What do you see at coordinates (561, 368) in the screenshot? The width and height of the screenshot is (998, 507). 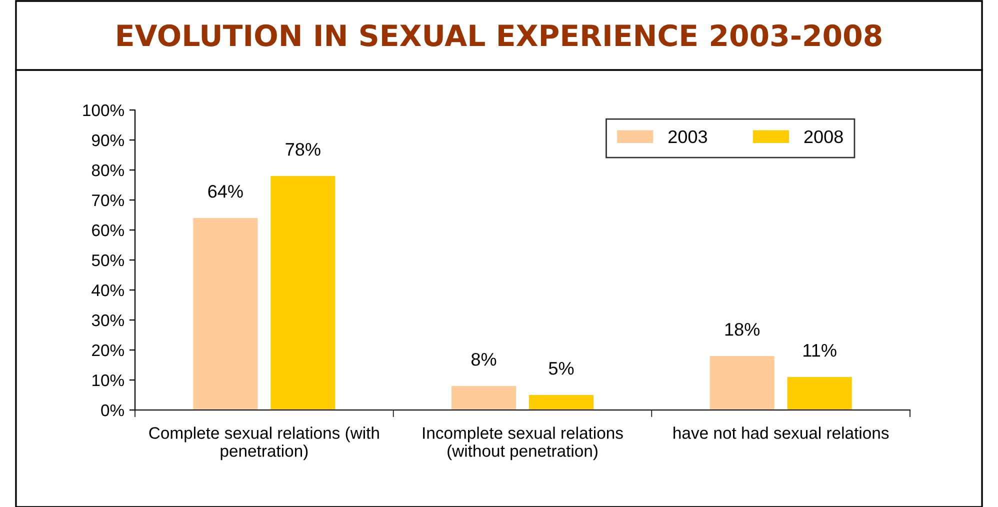 I see `data-label: 5%` at bounding box center [561, 368].